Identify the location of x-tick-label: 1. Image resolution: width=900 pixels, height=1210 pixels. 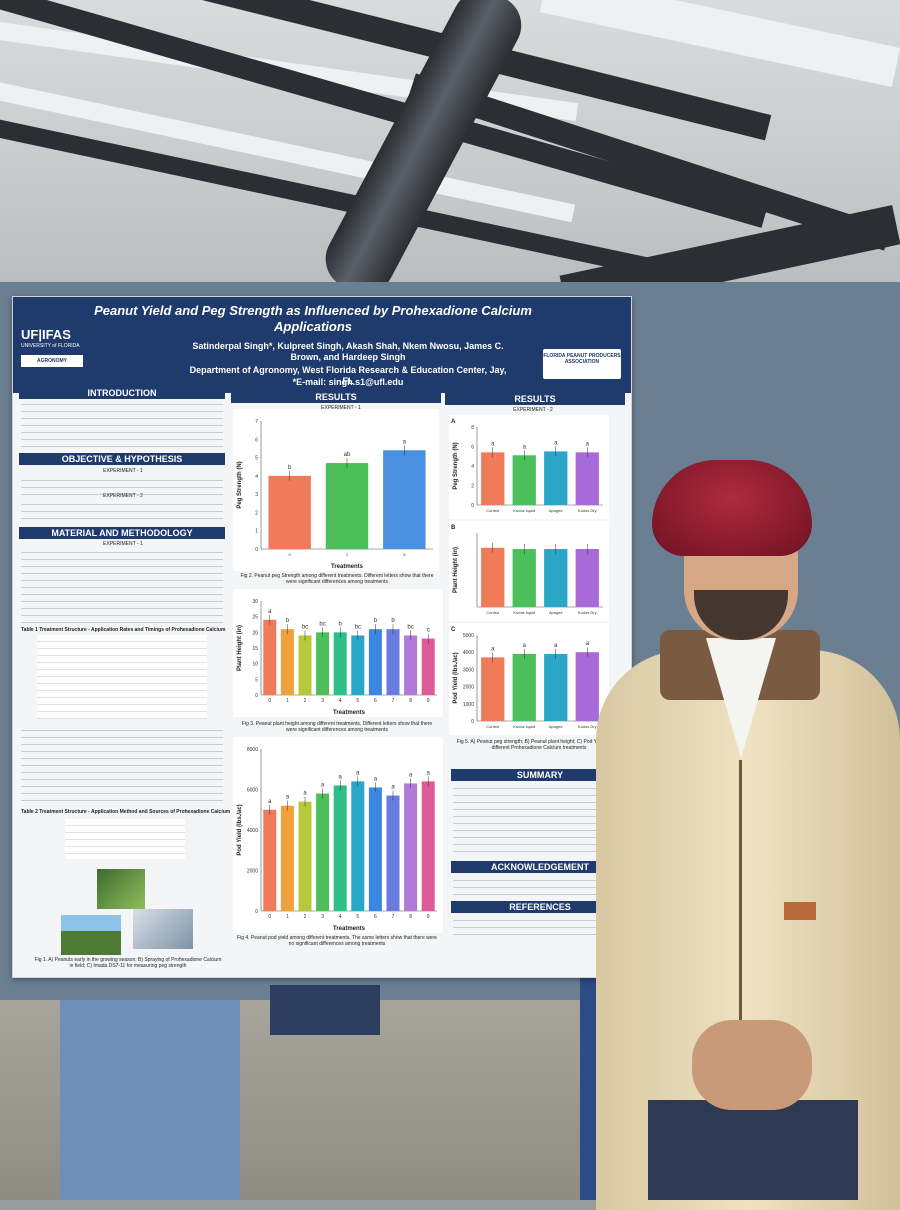
(287, 701).